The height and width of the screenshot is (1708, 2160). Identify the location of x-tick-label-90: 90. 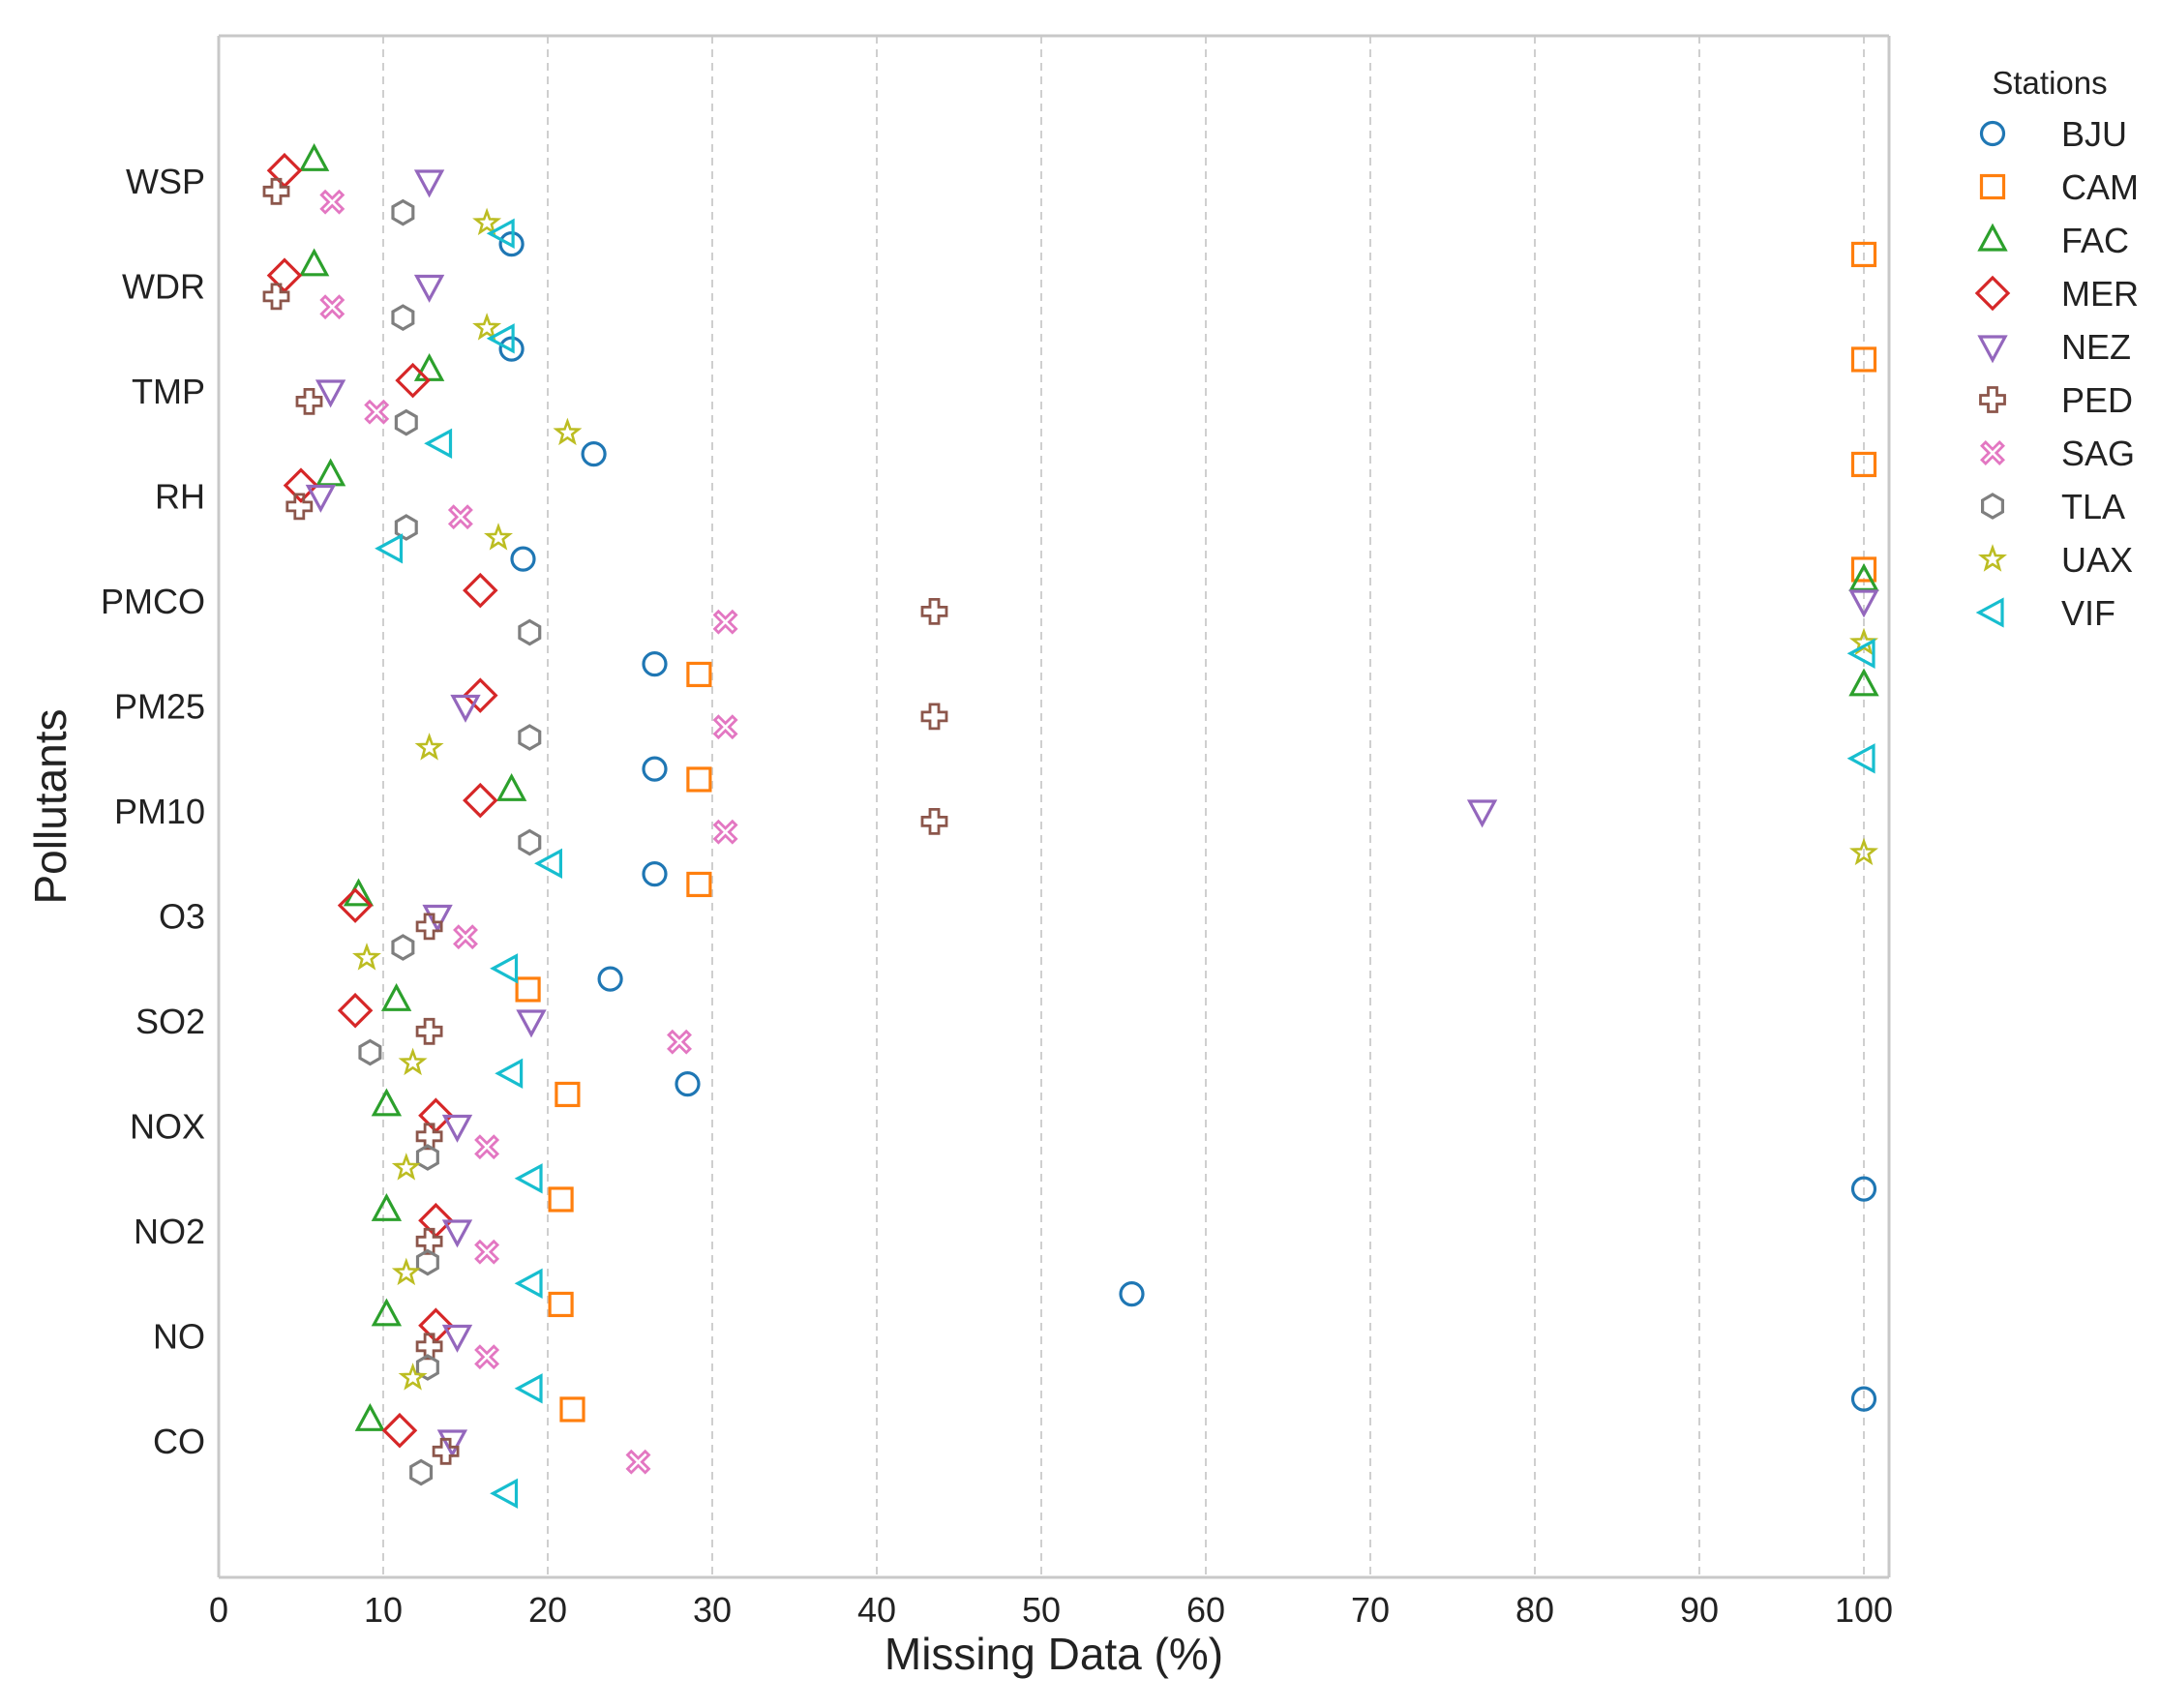
(1700, 1610).